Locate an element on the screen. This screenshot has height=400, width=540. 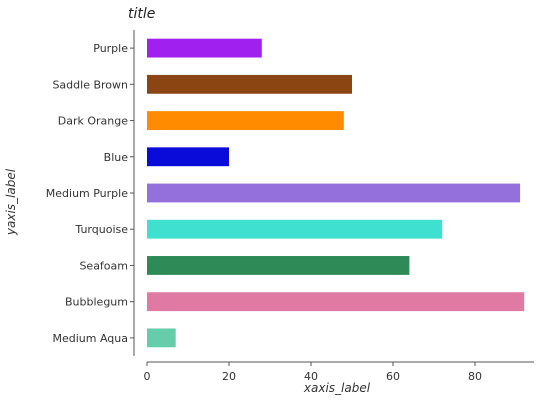
bar-saddle-brown is located at coordinates (249, 84).